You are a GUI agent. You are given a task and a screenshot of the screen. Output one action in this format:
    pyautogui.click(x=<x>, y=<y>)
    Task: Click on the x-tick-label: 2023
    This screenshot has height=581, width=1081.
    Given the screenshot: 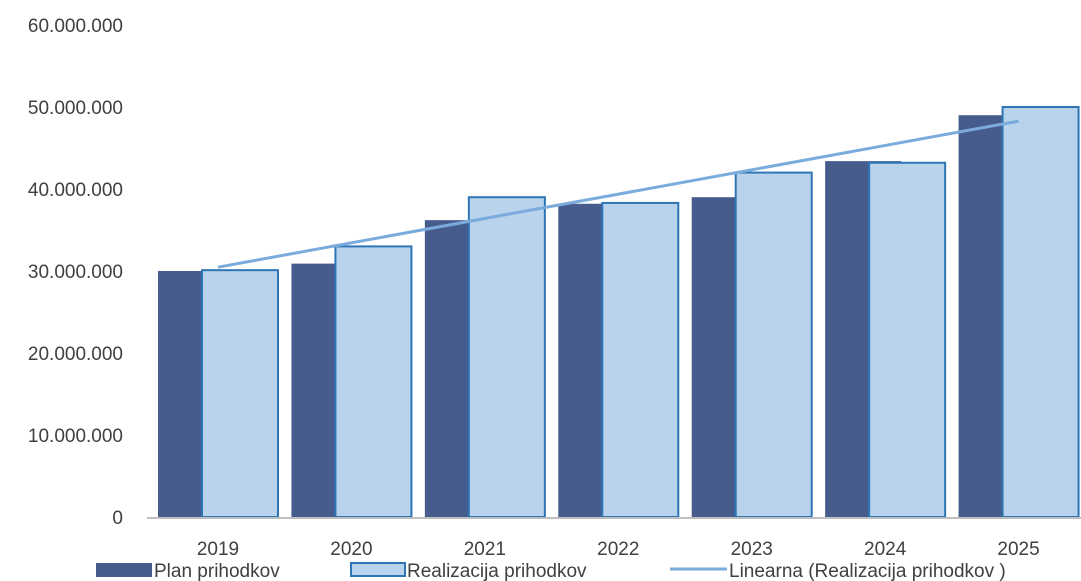 What is the action you would take?
    pyautogui.click(x=752, y=549)
    